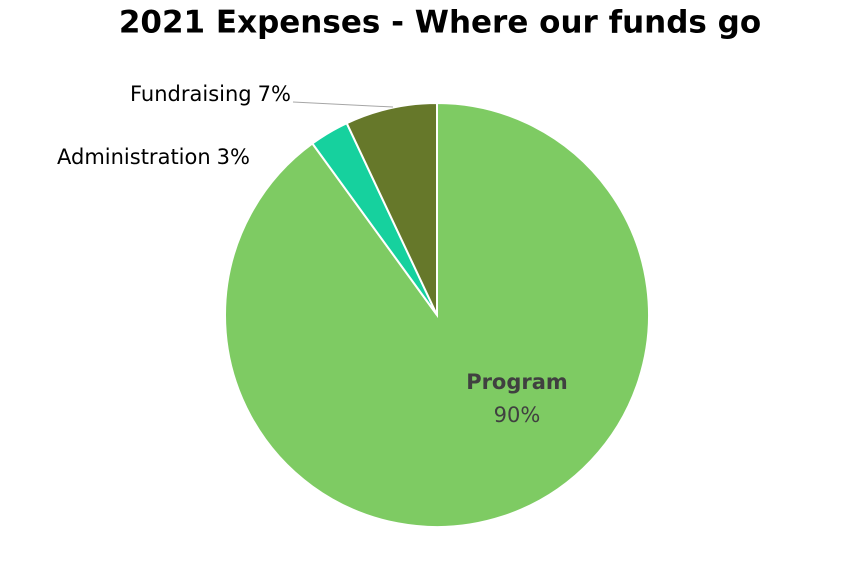 Image resolution: width=847 pixels, height=572 pixels. Describe the element at coordinates (191, 94) in the screenshot. I see `slice-category: Fundraising` at that location.